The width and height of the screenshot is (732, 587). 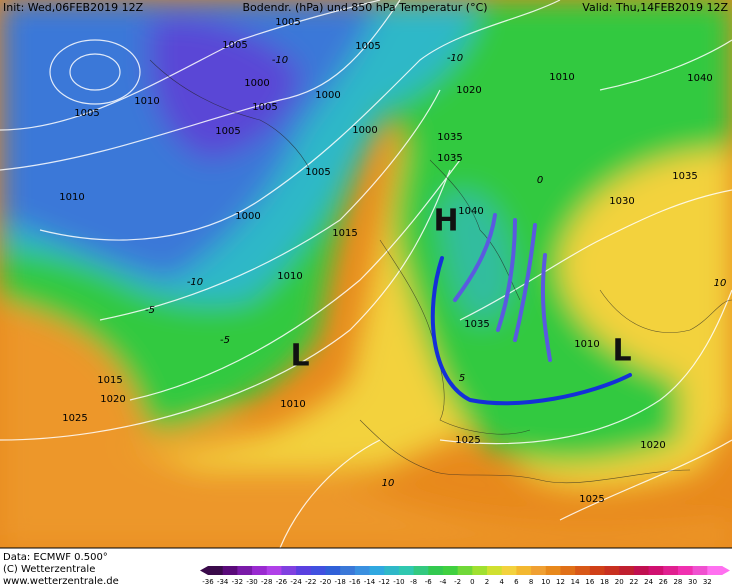 What do you see at coordinates (61, 581) in the screenshot?
I see `website: www.wetterzentrale.de` at bounding box center [61, 581].